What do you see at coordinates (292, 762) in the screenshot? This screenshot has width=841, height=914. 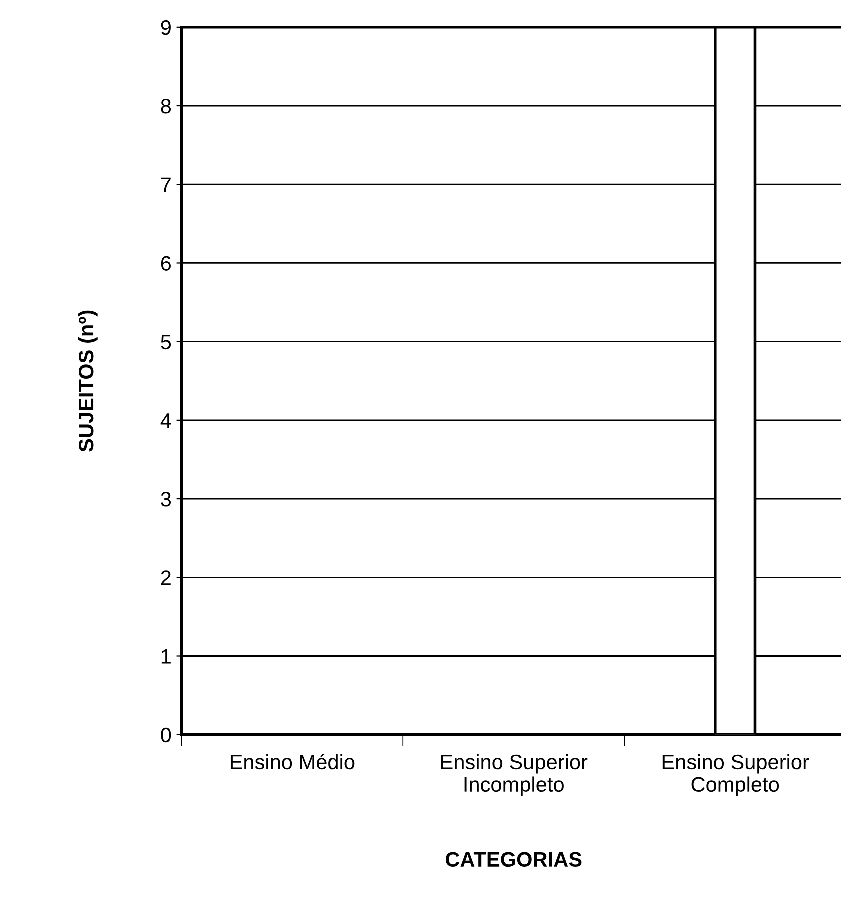 I see `x-tick-label: Ensino Médio` at bounding box center [292, 762].